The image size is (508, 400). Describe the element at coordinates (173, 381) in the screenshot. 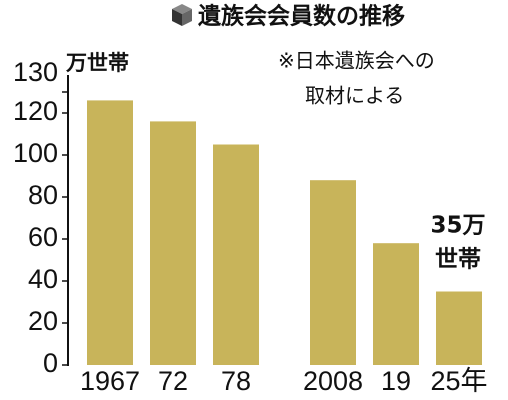

I see `x-tick-label: 72` at that location.